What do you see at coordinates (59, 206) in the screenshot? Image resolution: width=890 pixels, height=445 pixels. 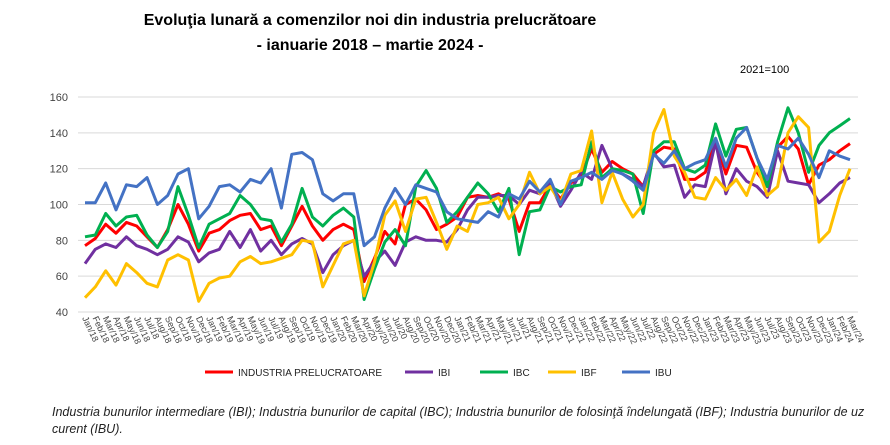 I see `y-tick-label: 100` at bounding box center [59, 206].